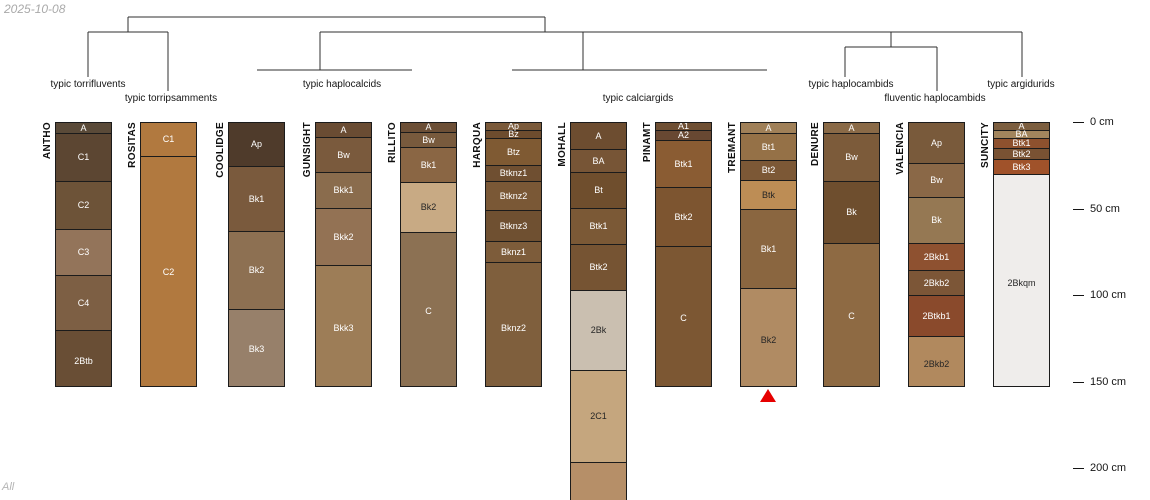 The height and width of the screenshot is (500, 1150). I want to click on profile-name: RILLITO, so click(392, 142).